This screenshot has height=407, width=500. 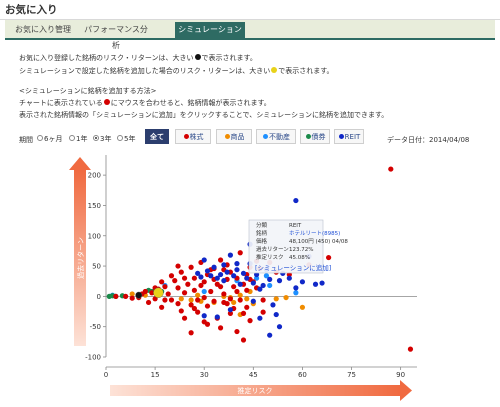 What do you see at coordinates (293, 267) in the screenshot?
I see `add-to-simulation-link: [シミュレーションに追加]` at bounding box center [293, 267].